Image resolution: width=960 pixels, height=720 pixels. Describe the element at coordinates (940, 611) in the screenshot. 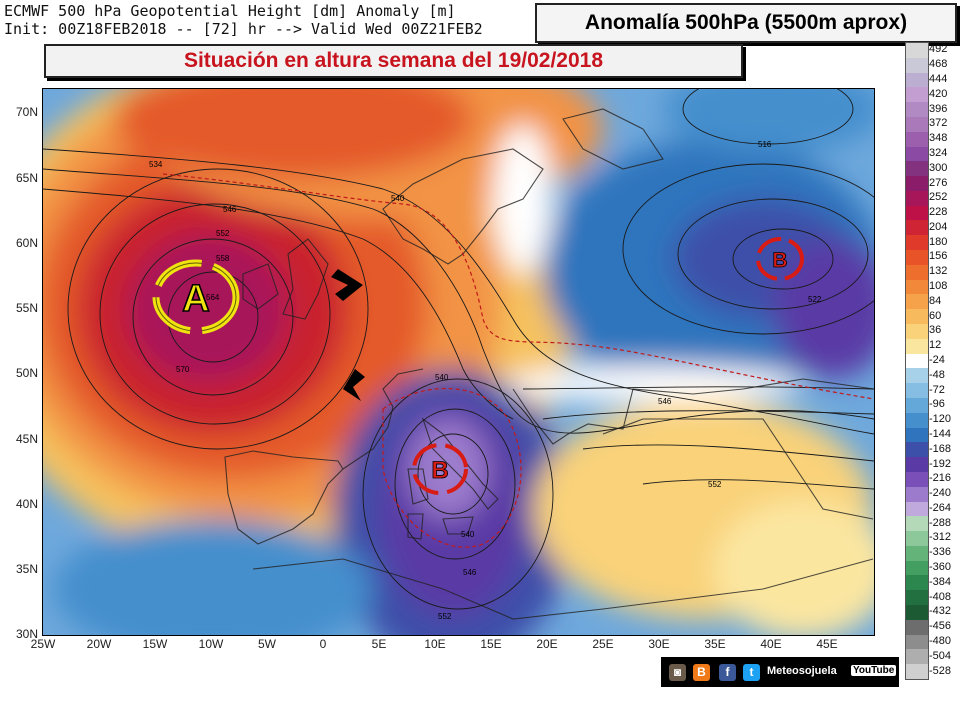

I see `colorbar-label: -432` at that location.